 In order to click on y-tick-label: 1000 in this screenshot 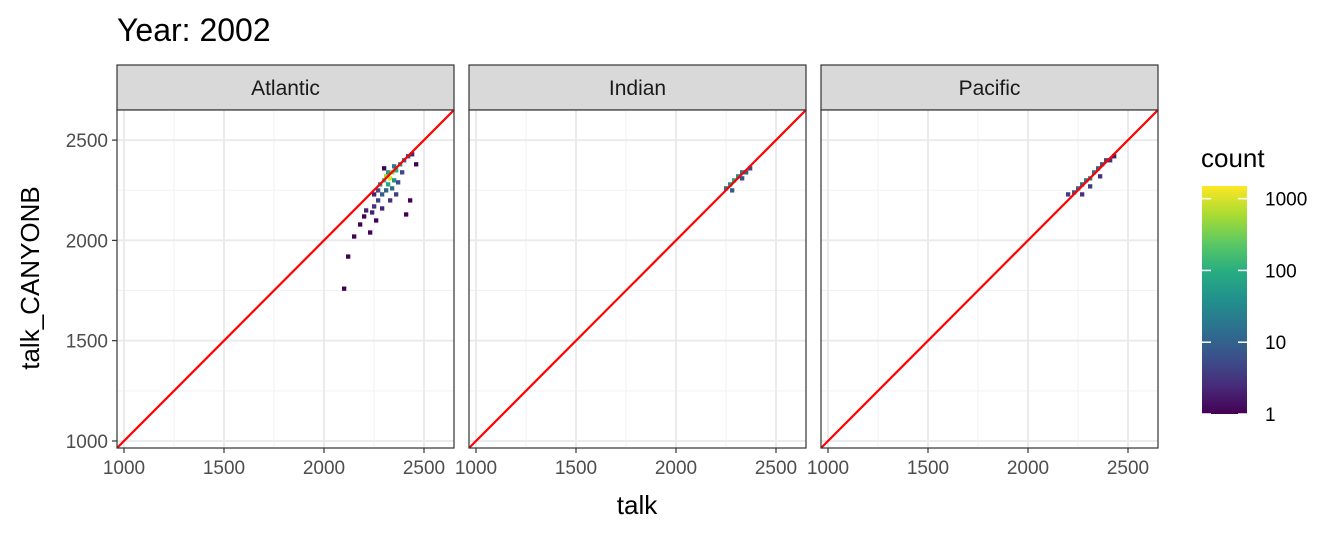, I will do `click(87, 442)`.